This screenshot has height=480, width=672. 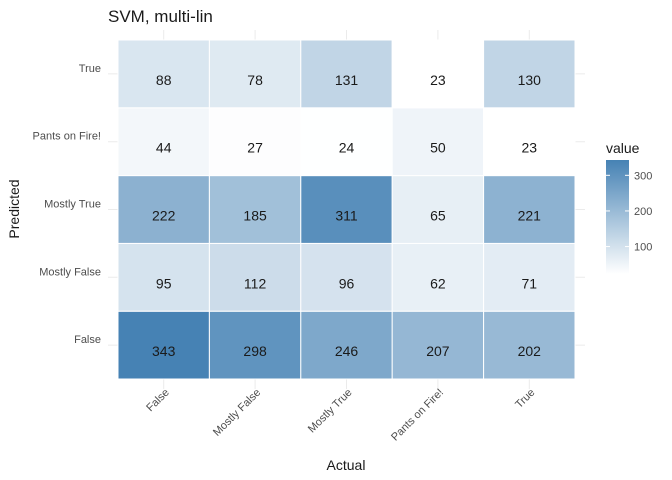 What do you see at coordinates (643, 248) in the screenshot?
I see `legend-tick-label: 100` at bounding box center [643, 248].